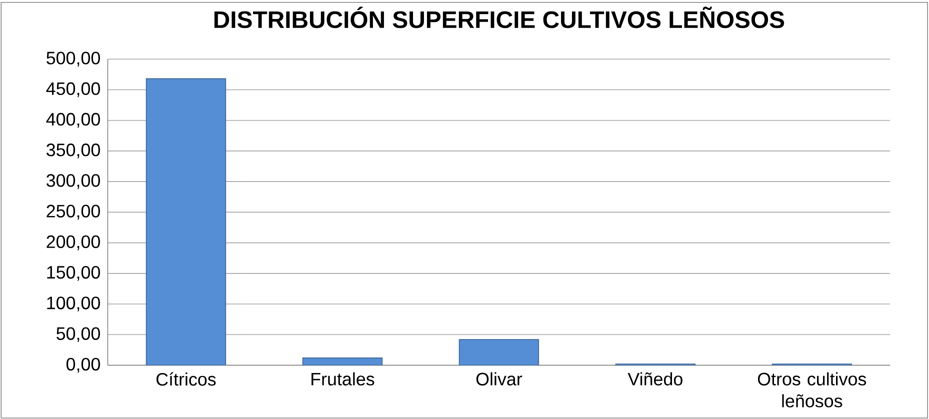  I want to click on y-tick-label: 500,00, so click(73, 59).